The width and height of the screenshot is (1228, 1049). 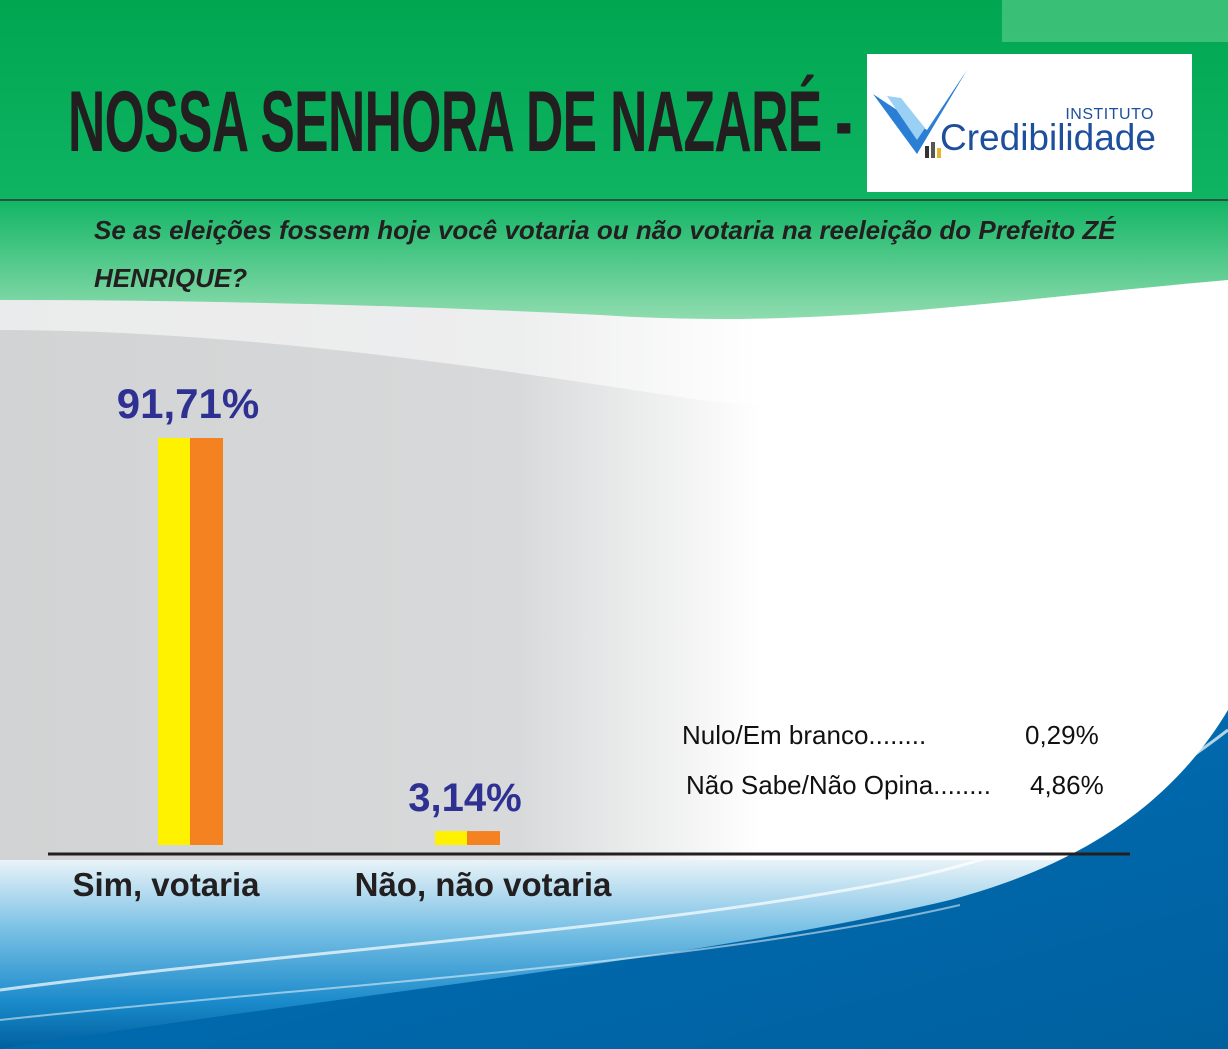 What do you see at coordinates (483, 884) in the screenshot?
I see `category-label: Não, não votaria` at bounding box center [483, 884].